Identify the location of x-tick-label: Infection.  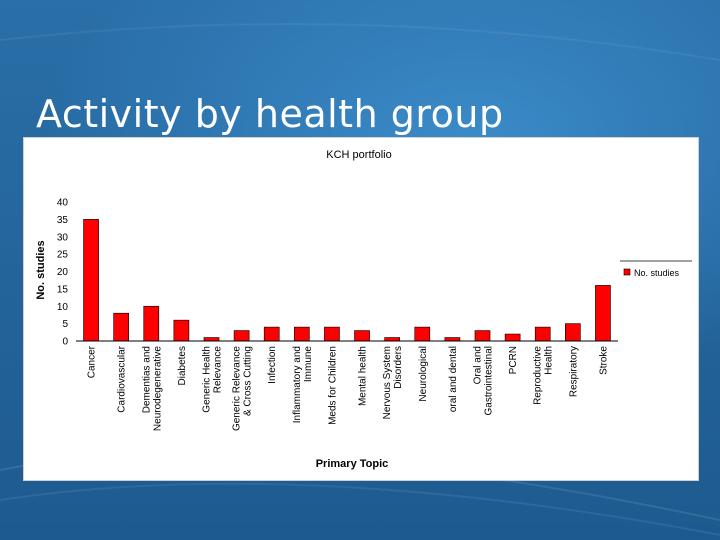
(272, 365).